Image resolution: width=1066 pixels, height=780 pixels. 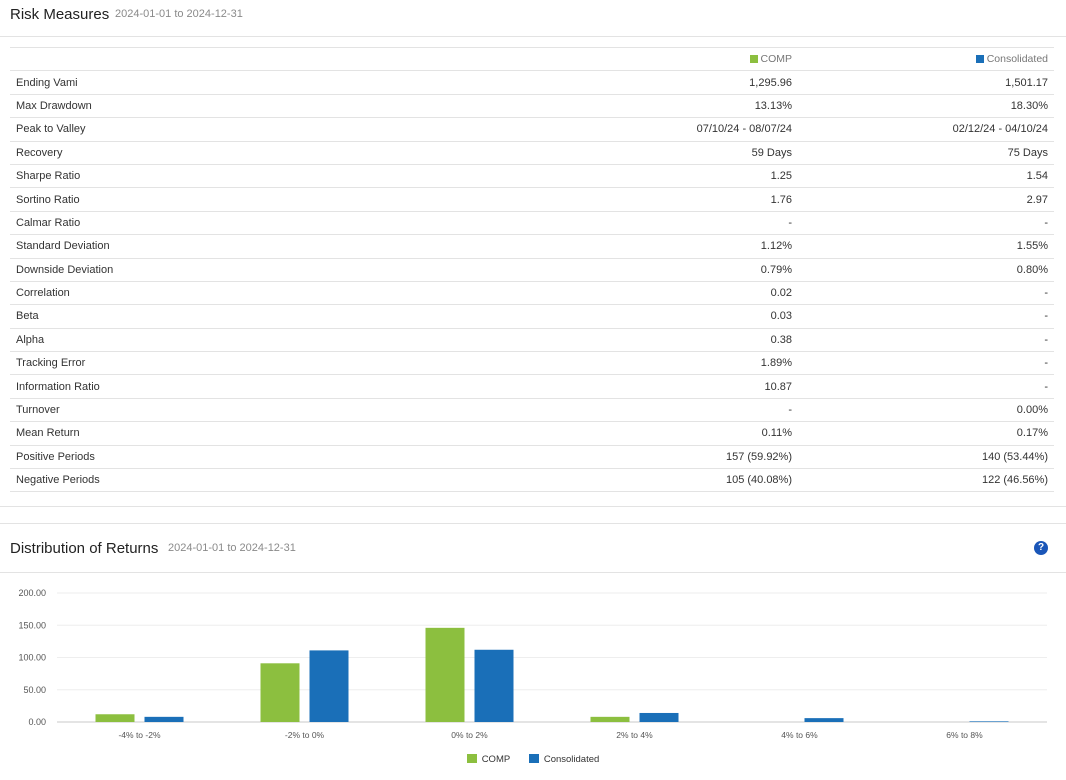 What do you see at coordinates (670, 269) in the screenshot?
I see `comp-value: 0.79%` at bounding box center [670, 269].